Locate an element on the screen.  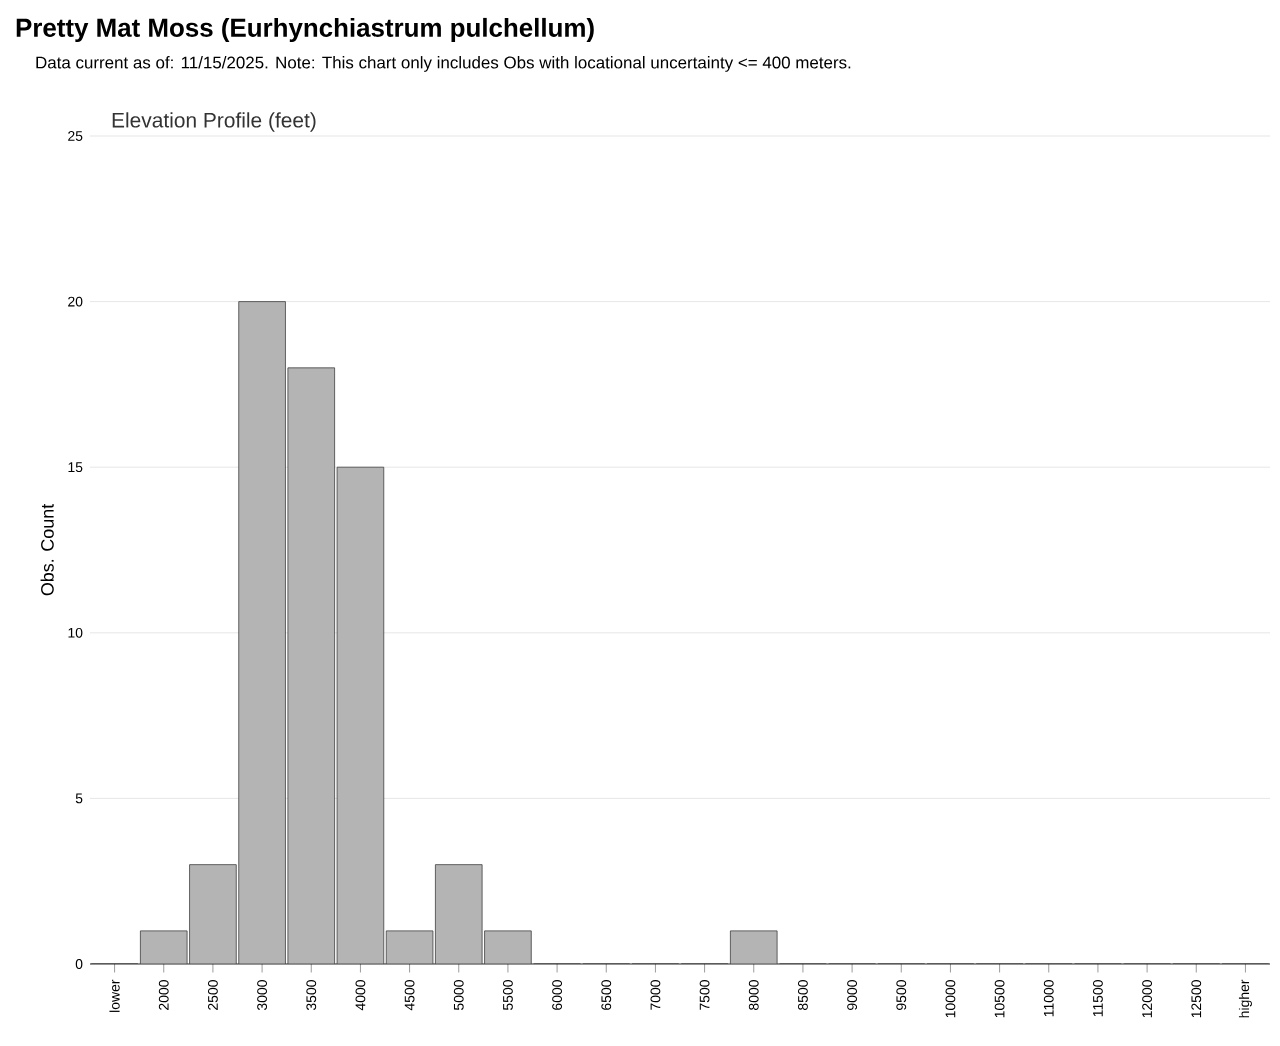
y-axis-title: Obs. Count is located at coordinates (47, 549).